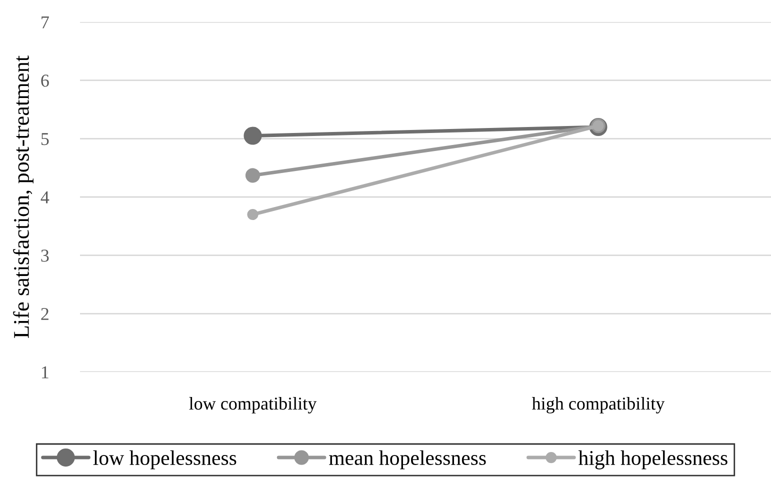 The height and width of the screenshot is (486, 771). What do you see at coordinates (23, 197) in the screenshot?
I see `y-axis-title: Life satisfaction, post-treatment` at bounding box center [23, 197].